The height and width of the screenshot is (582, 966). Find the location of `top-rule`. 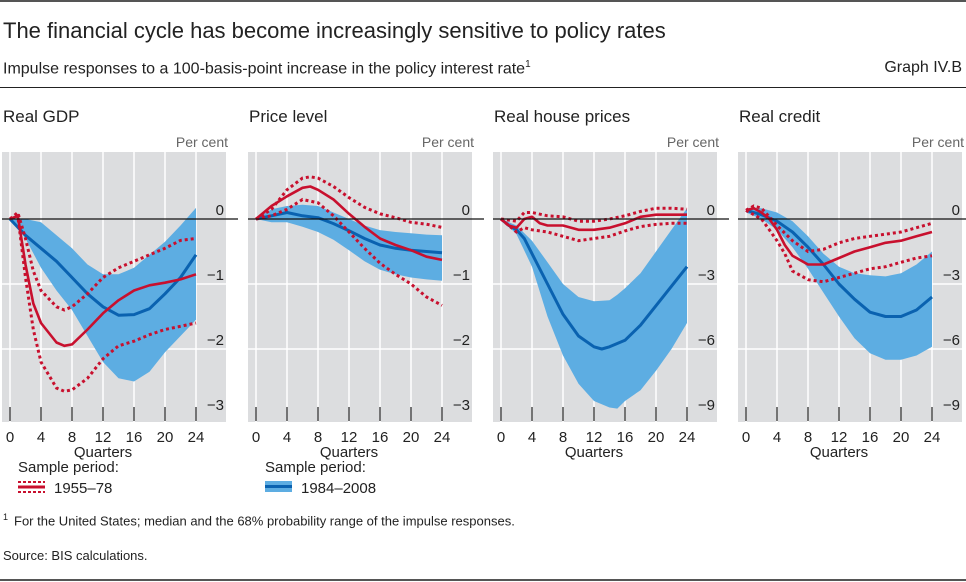

top-rule is located at coordinates (483, 1).